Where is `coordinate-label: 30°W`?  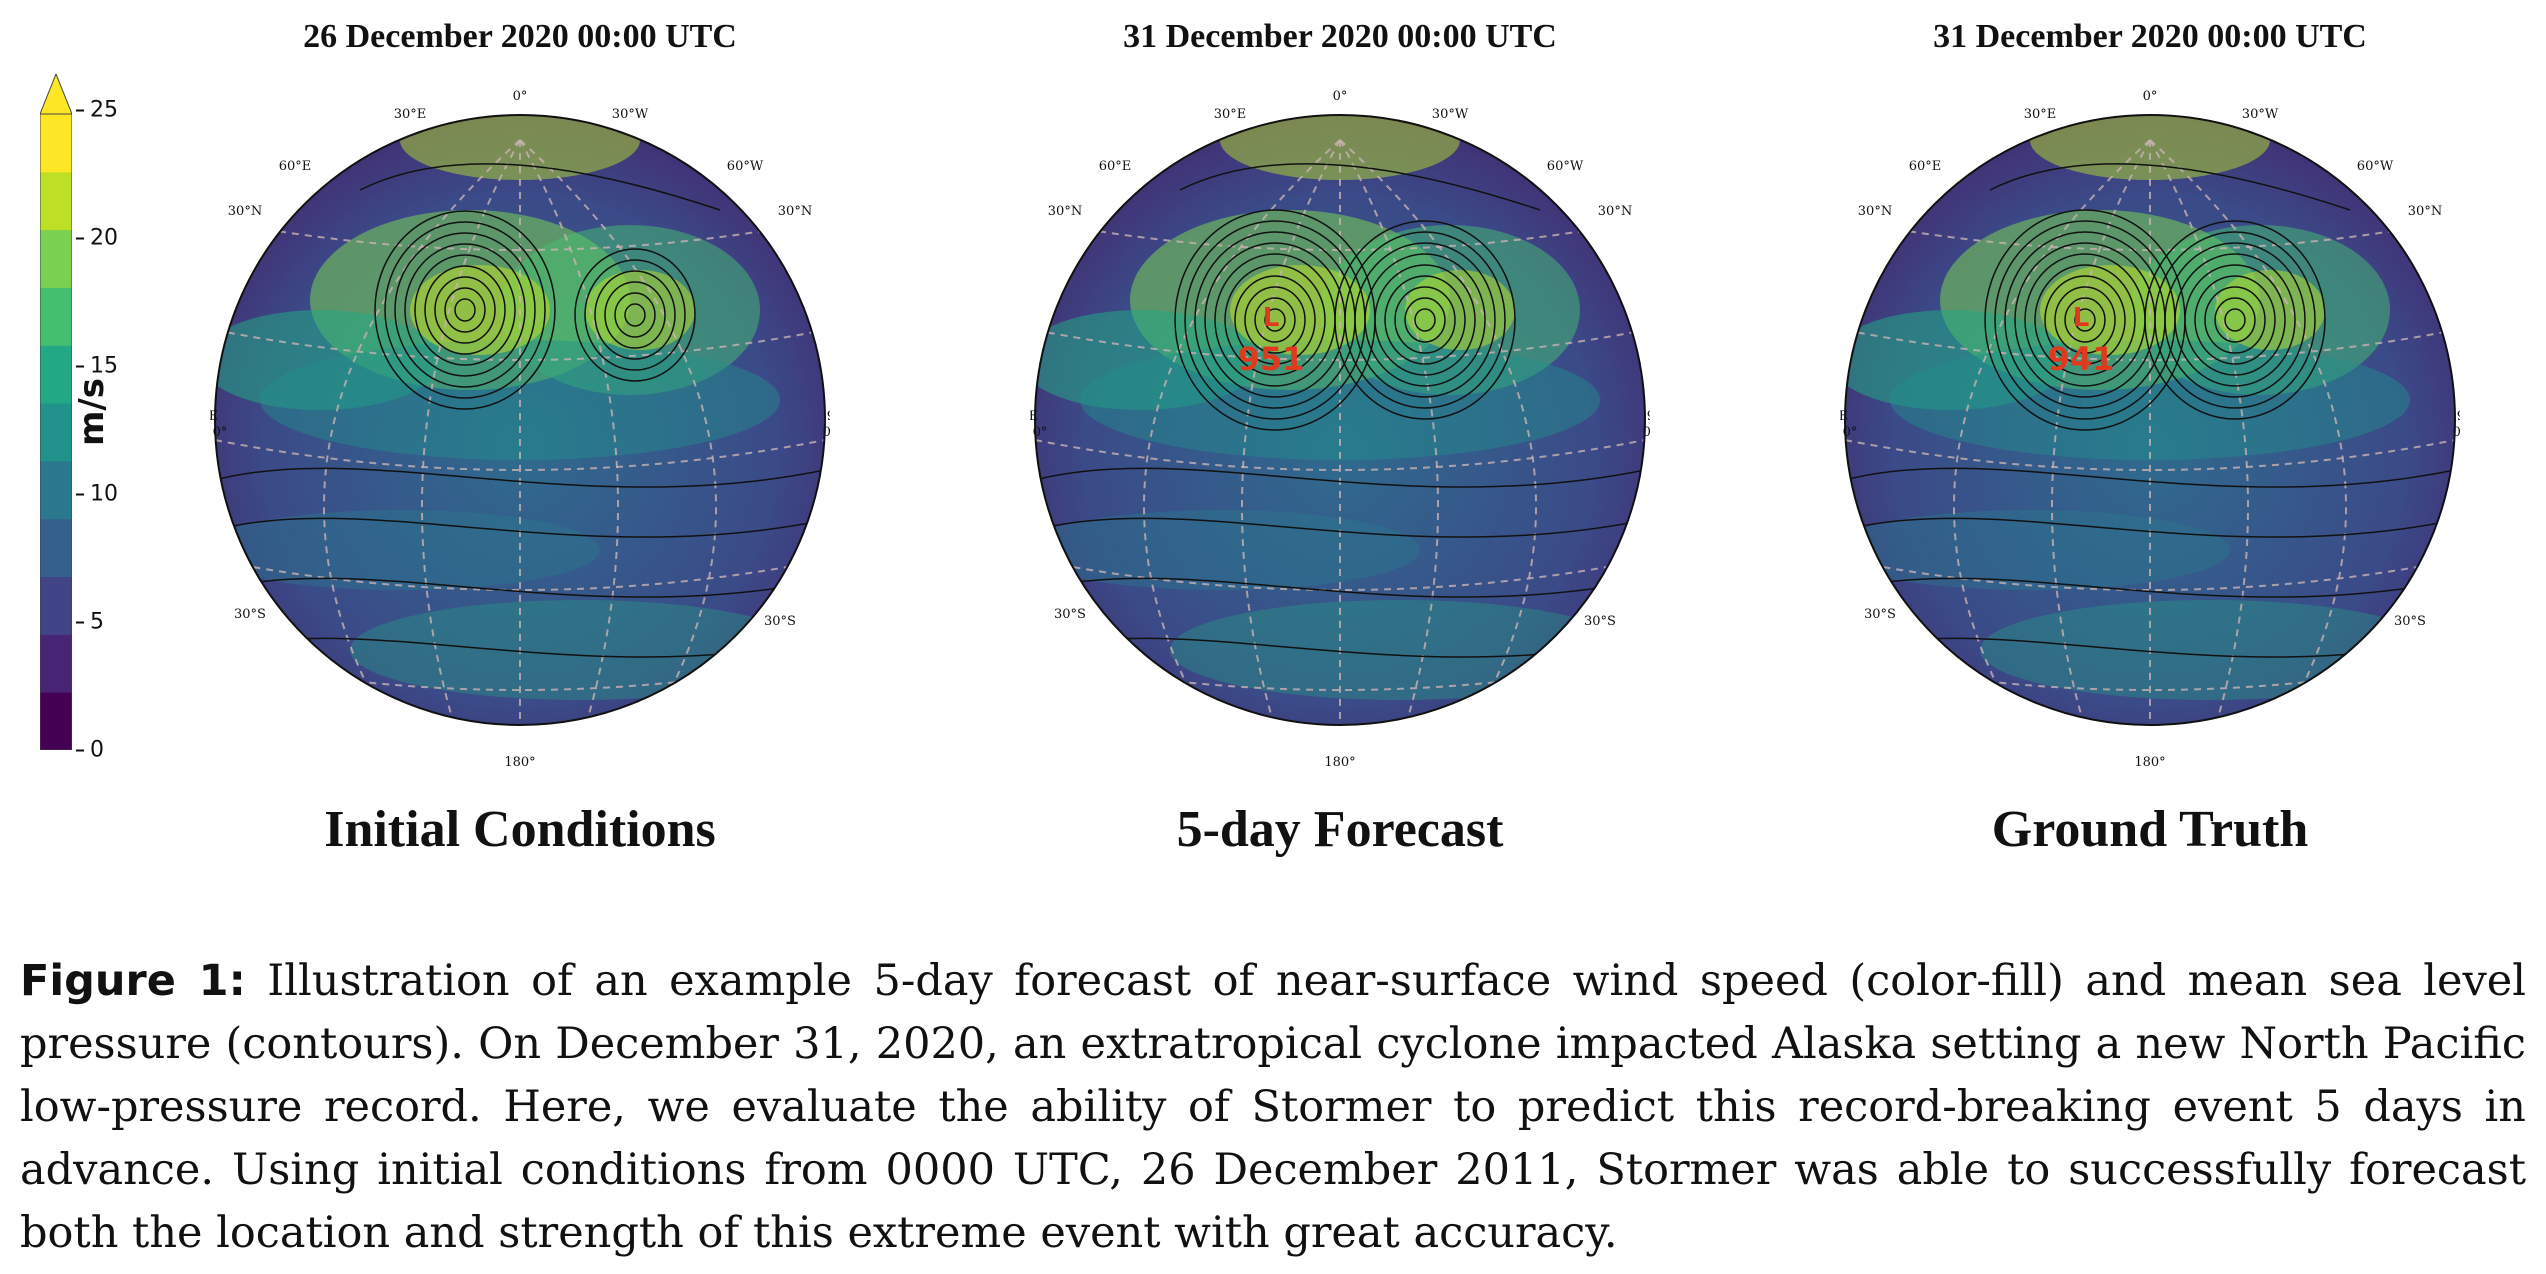 coordinate-label: 30°W is located at coordinates (630, 114).